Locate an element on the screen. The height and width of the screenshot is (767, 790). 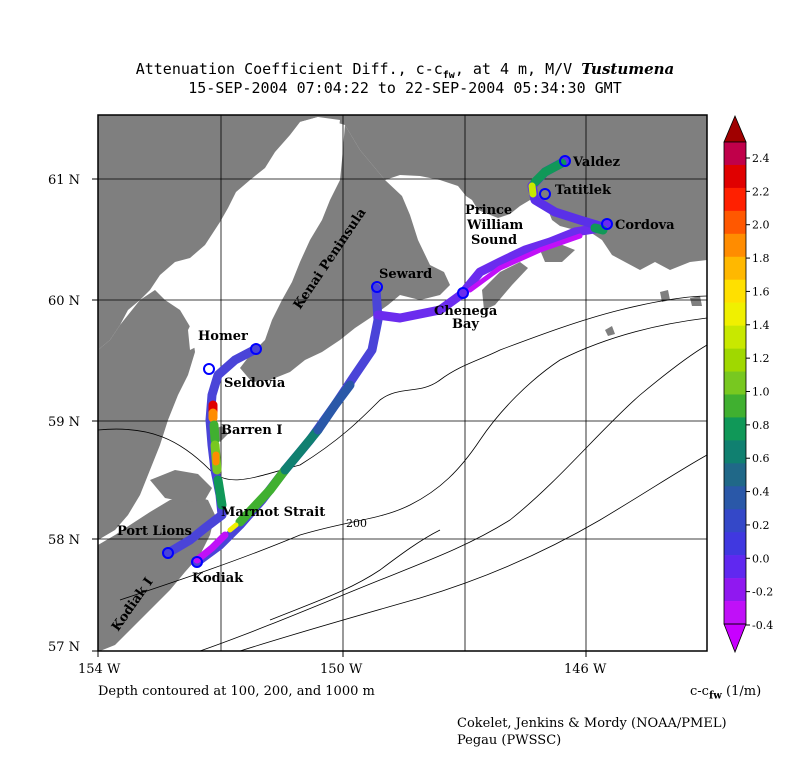
alaska-peninsula is located at coordinates (146, 415).